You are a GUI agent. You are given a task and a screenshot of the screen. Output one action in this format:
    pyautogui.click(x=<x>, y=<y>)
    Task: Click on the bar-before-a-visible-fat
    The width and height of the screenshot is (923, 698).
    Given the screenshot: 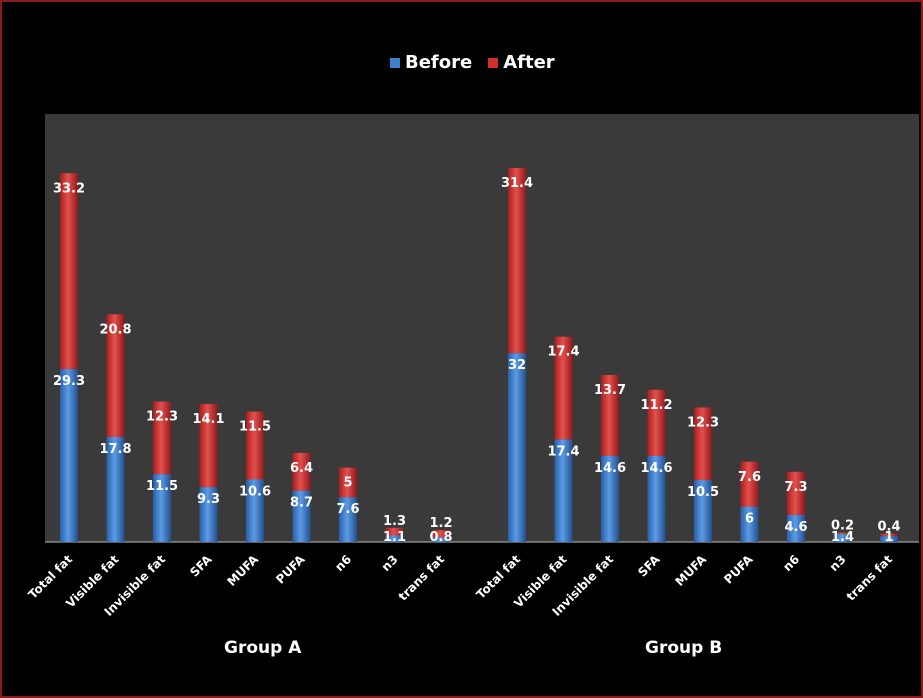 What is the action you would take?
    pyautogui.click(x=115, y=489)
    